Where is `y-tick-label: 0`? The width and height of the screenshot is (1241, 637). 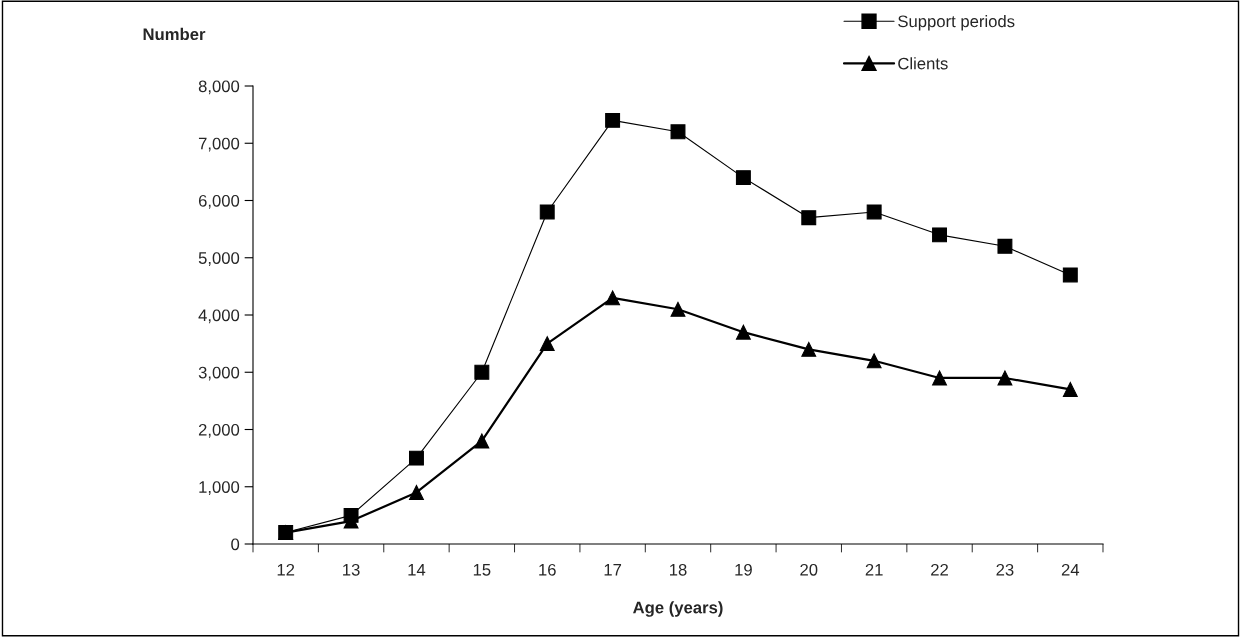 y-tick-label: 0 is located at coordinates (235, 544).